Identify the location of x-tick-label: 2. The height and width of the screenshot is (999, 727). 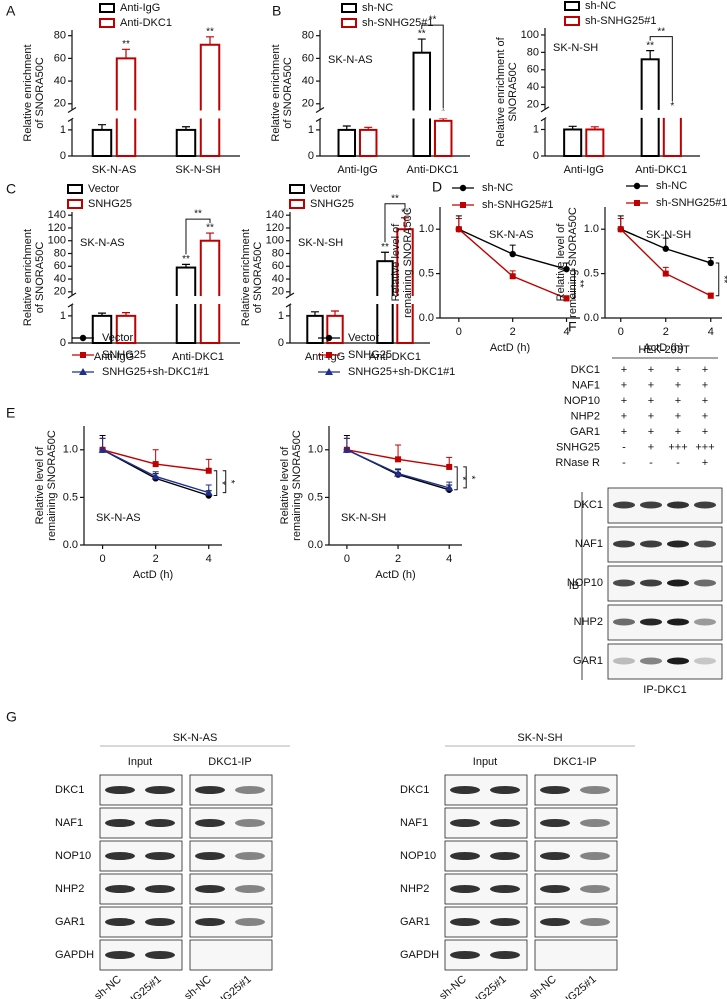
(666, 332).